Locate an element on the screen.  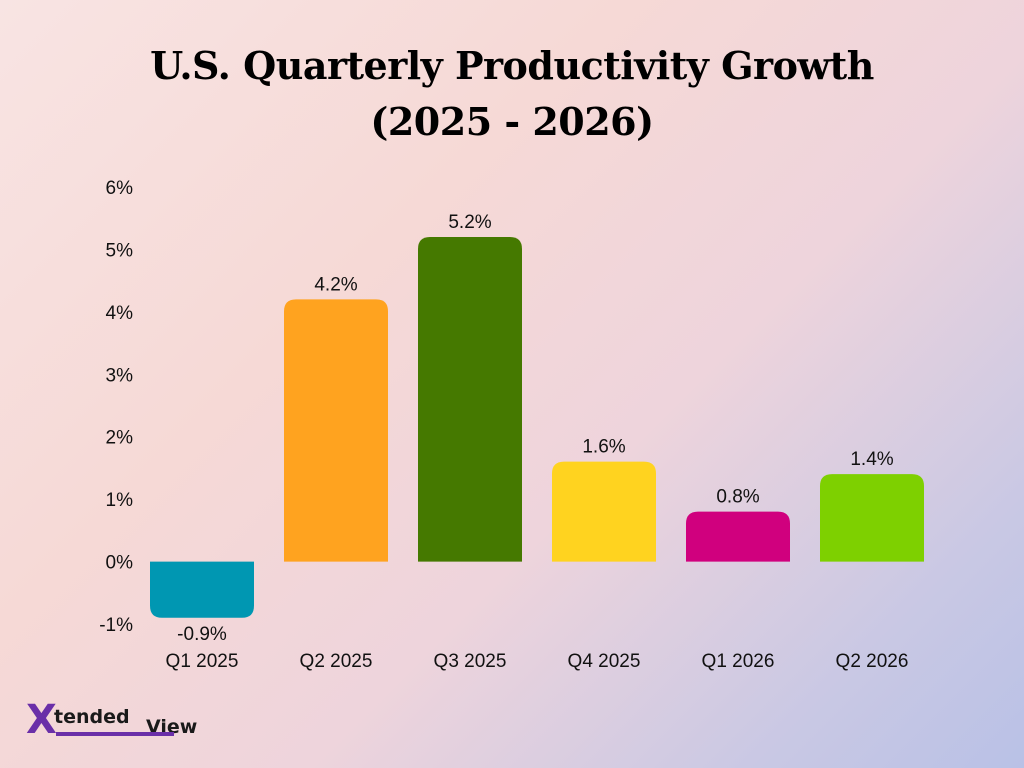
logo-text-tended: tended is located at coordinates (92, 717).